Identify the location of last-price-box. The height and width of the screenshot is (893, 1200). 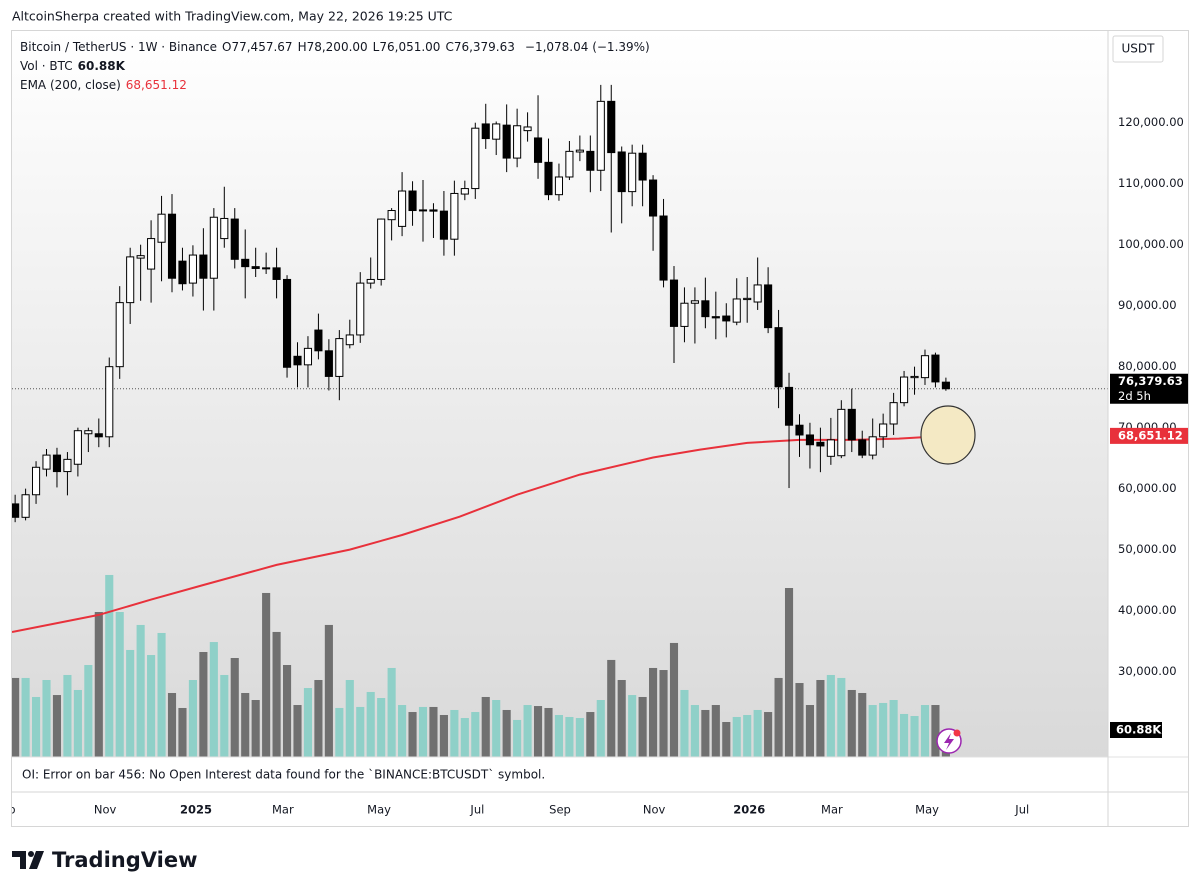
(1149, 388).